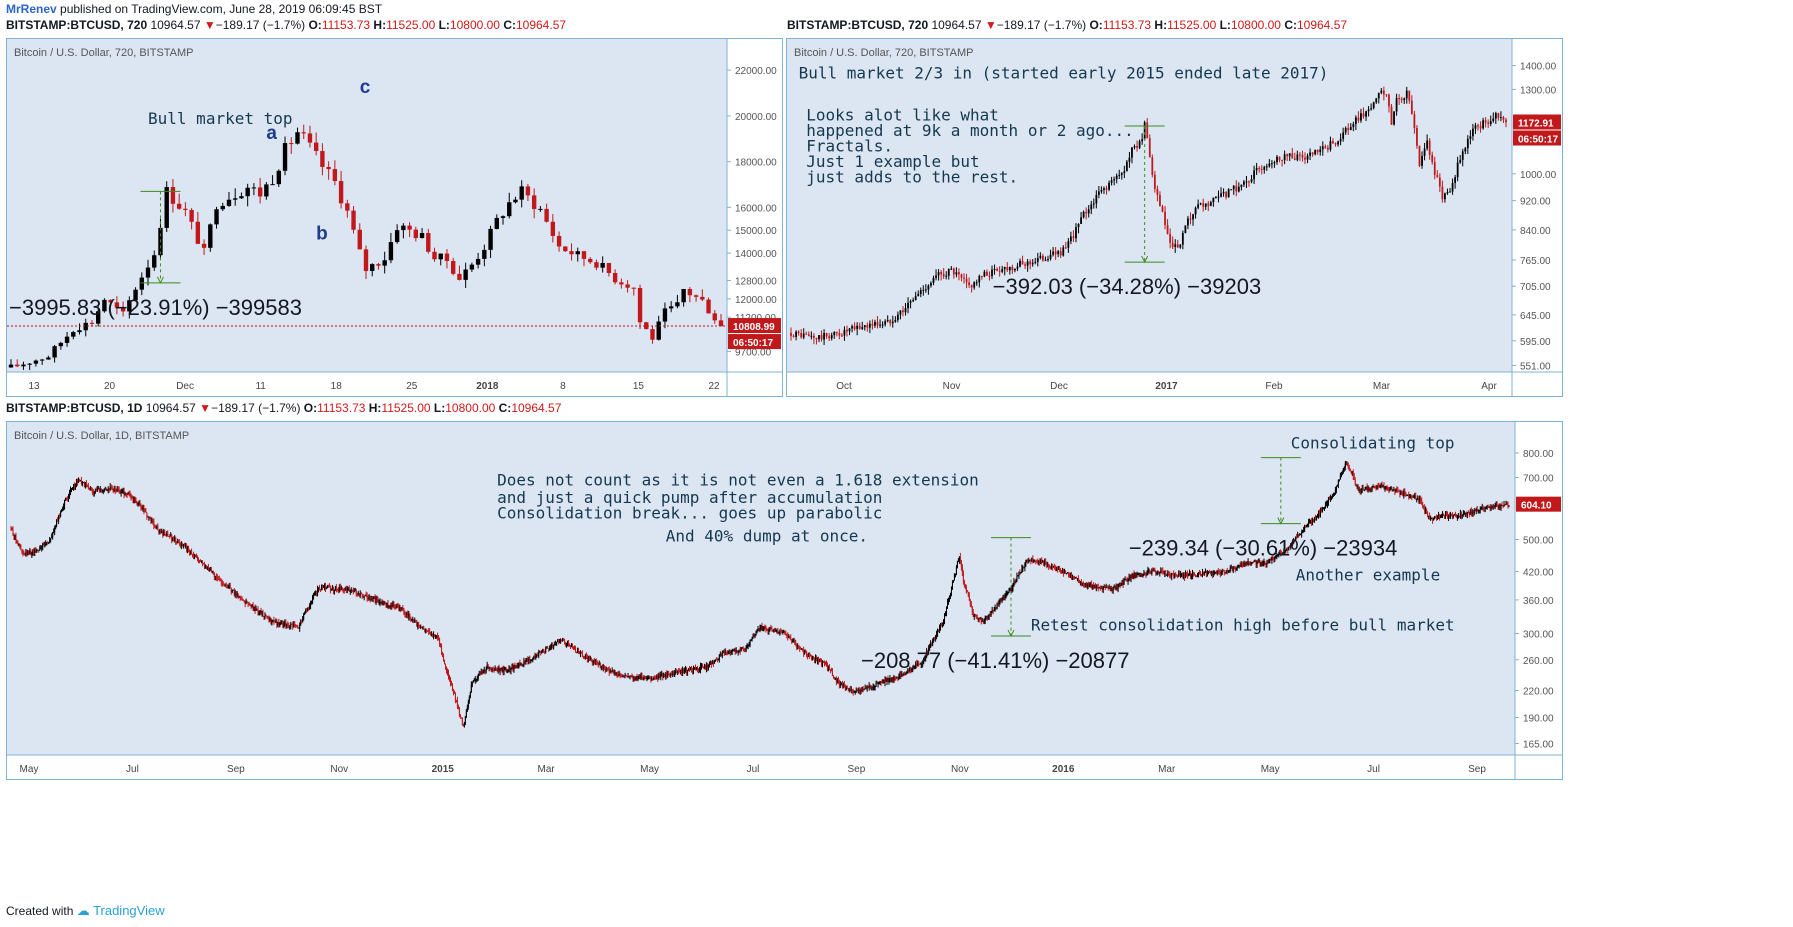 Image resolution: width=1793 pixels, height=927 pixels. What do you see at coordinates (129, 910) in the screenshot?
I see `footer-brand: TradingView` at bounding box center [129, 910].